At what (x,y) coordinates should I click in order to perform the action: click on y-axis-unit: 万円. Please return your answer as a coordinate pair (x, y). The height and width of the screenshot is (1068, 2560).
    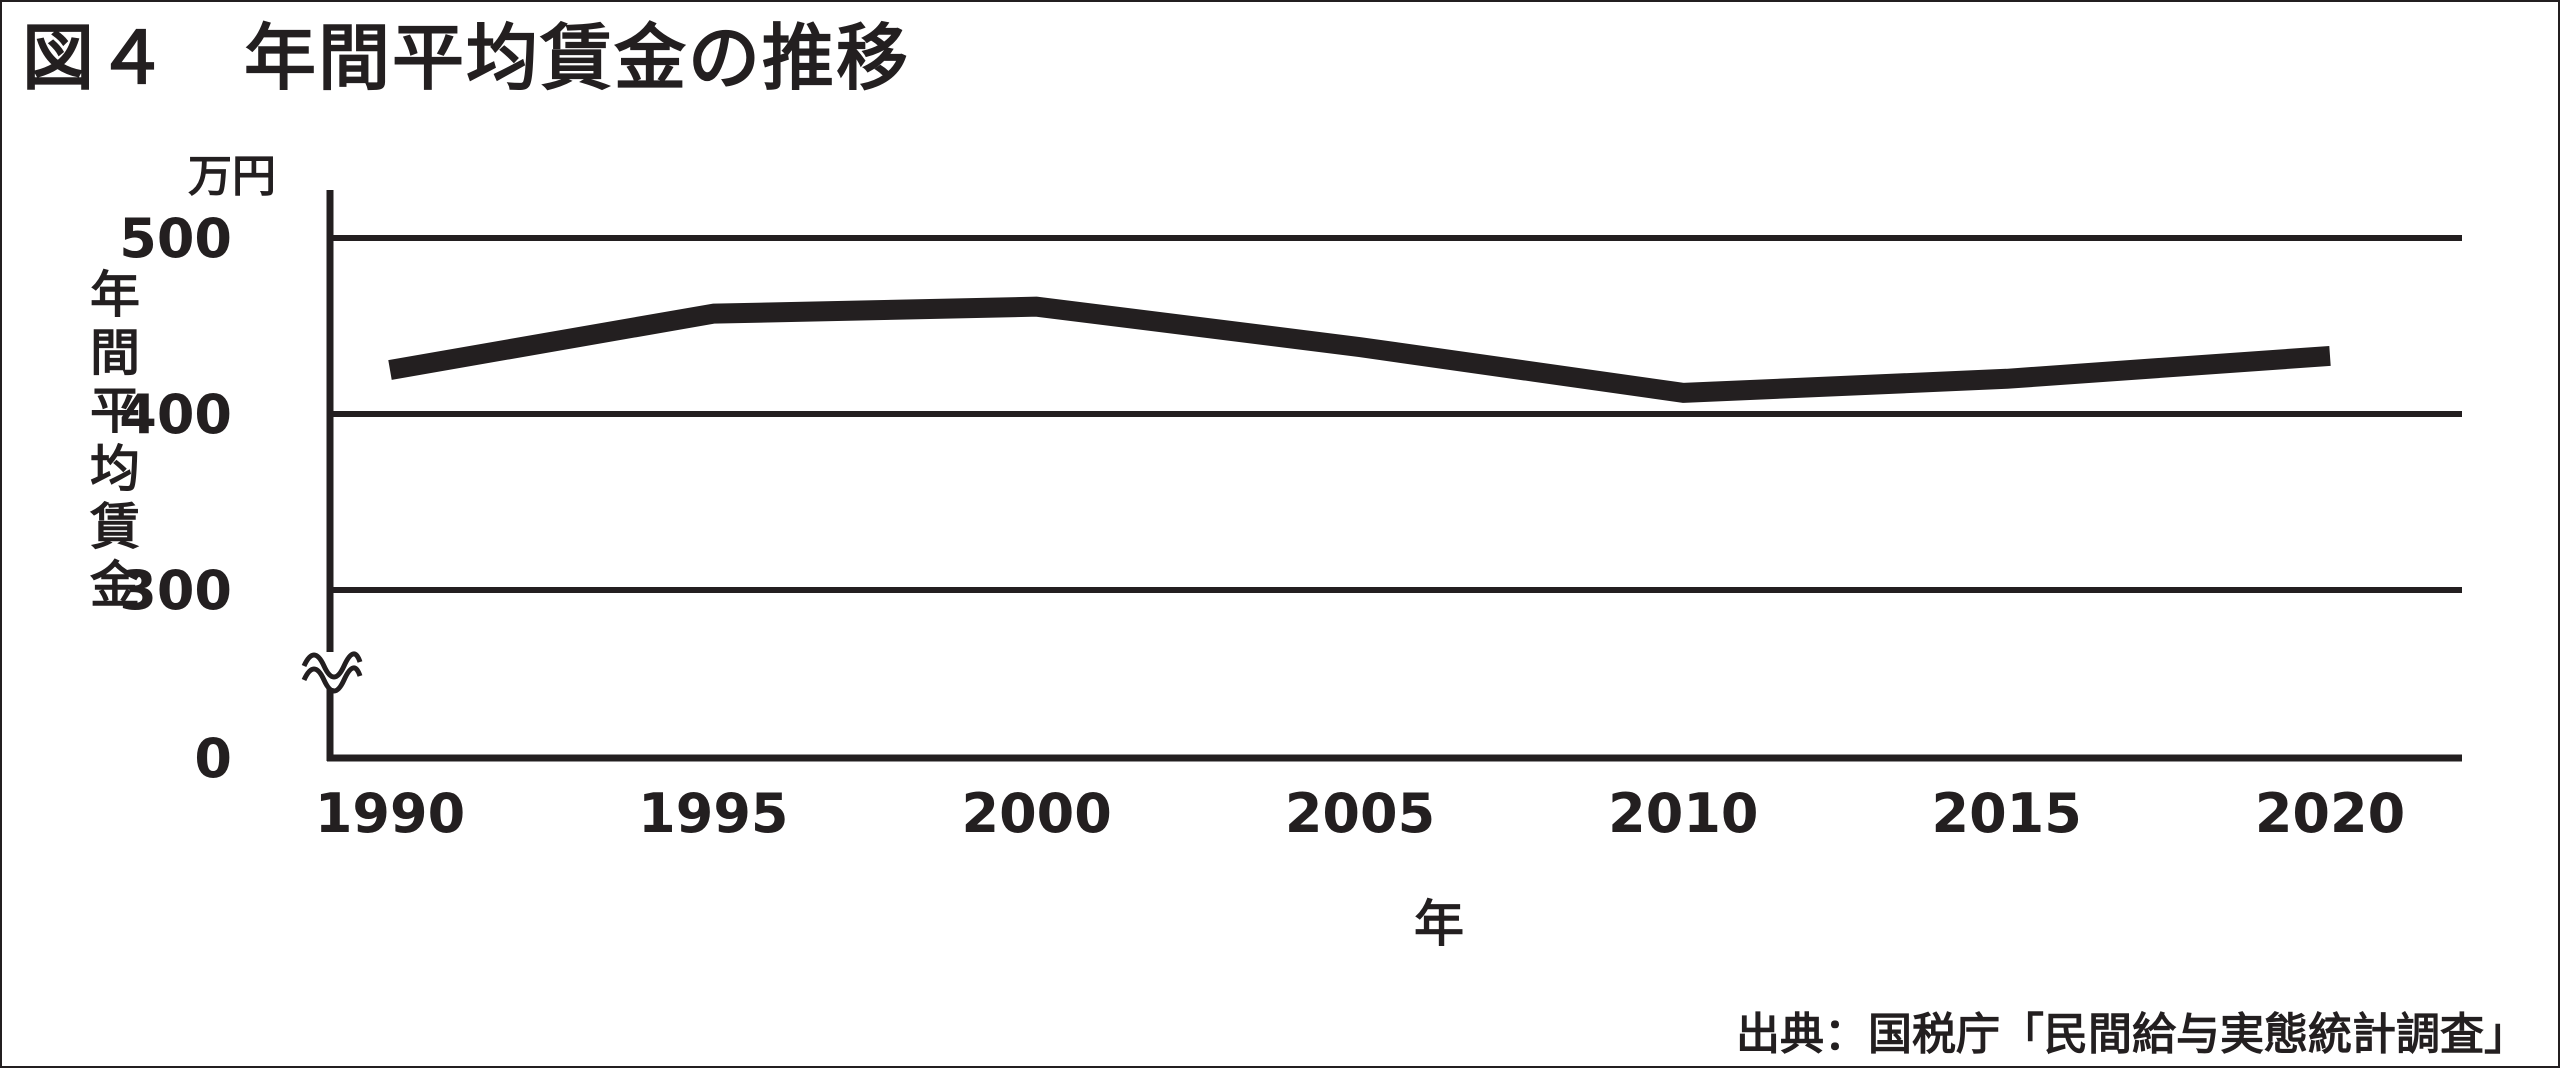
    Looking at the image, I should click on (232, 176).